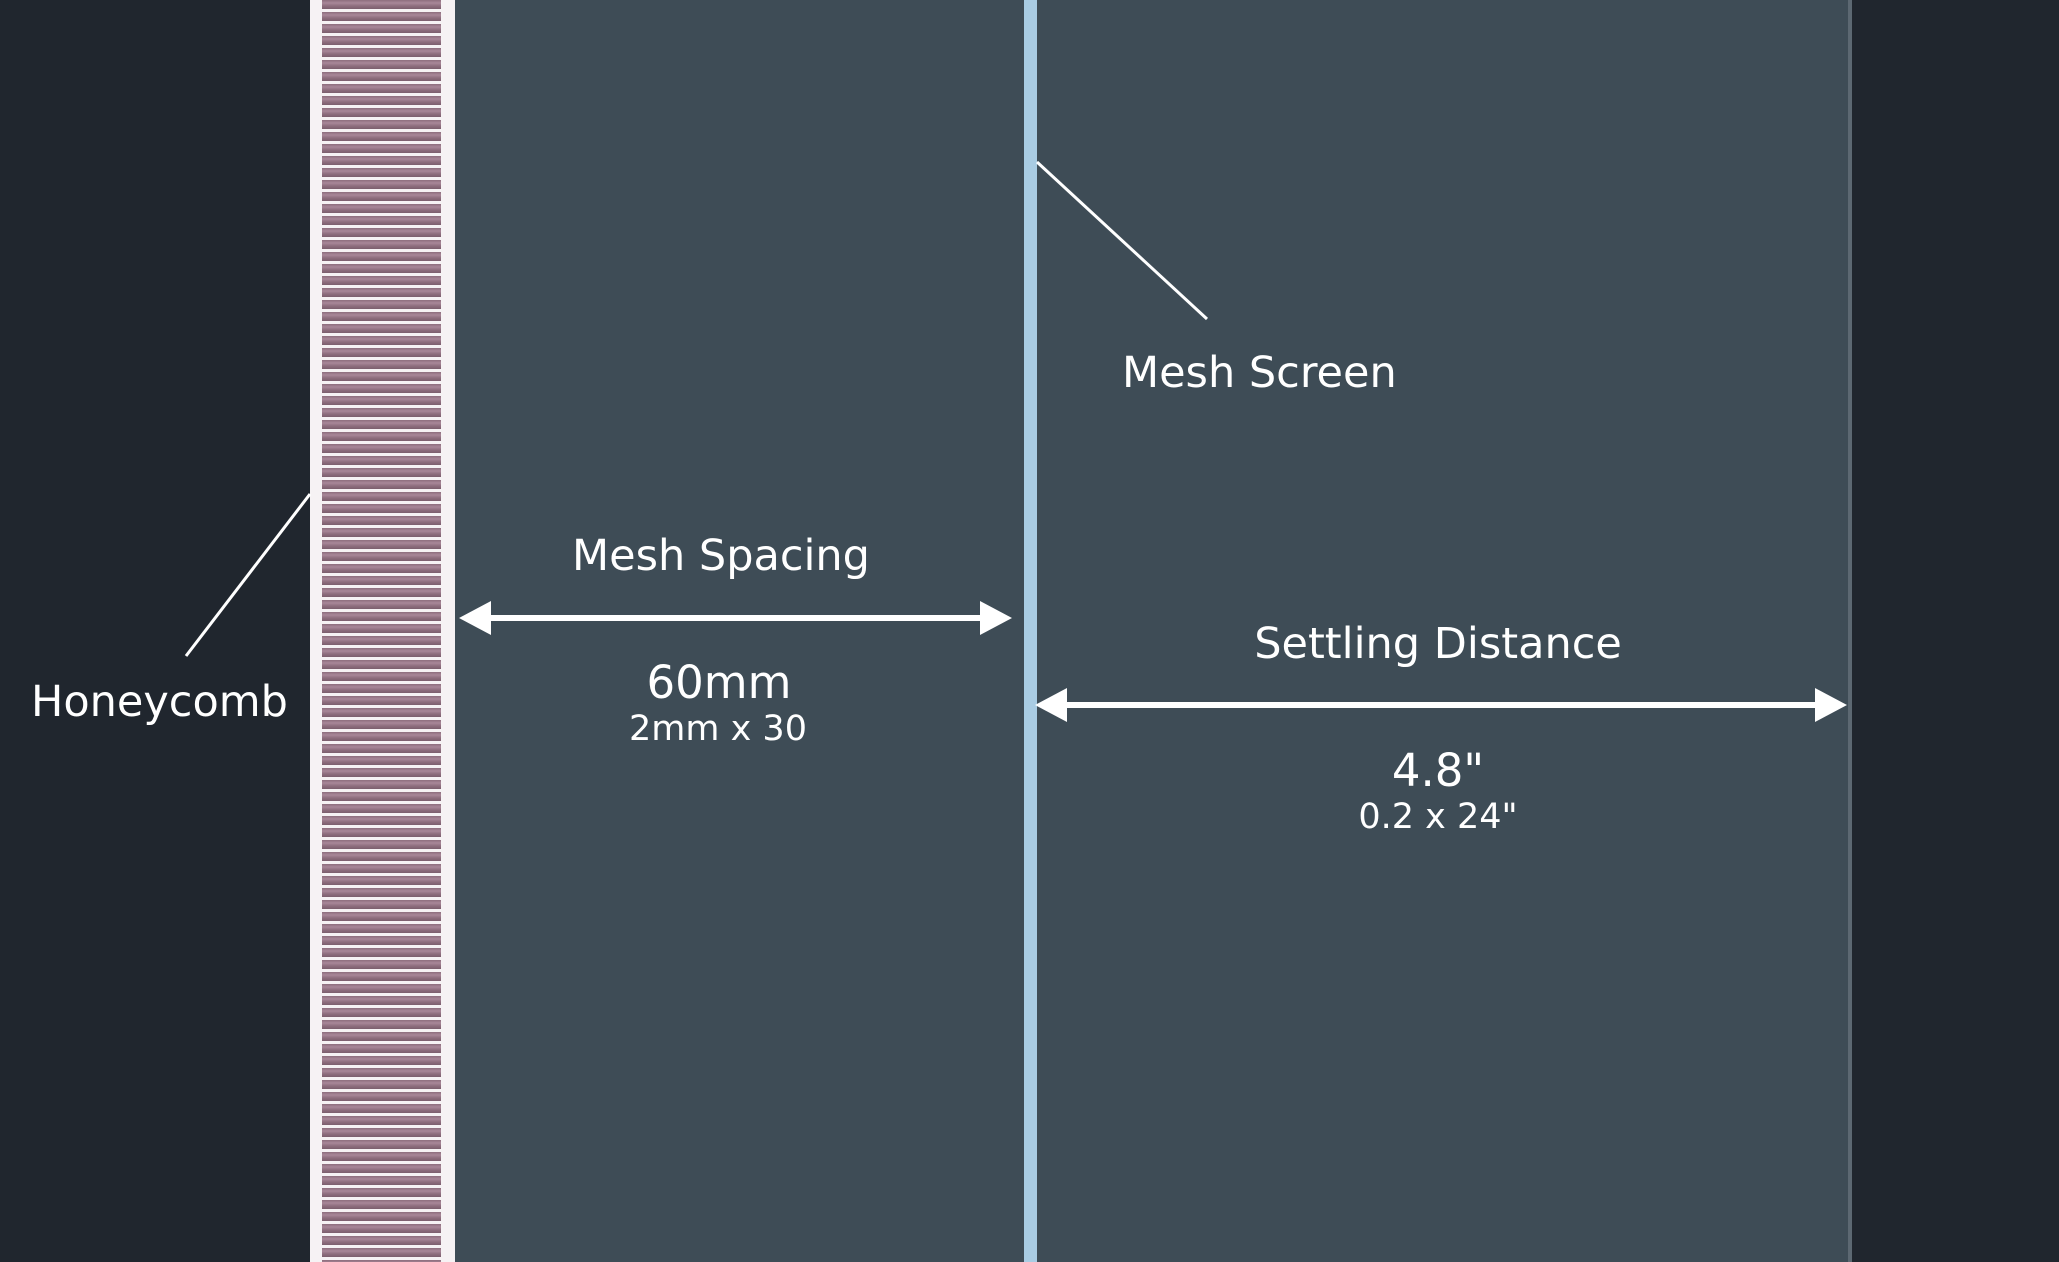 This screenshot has height=1262, width=2059. What do you see at coordinates (159, 702) in the screenshot?
I see `honeycomb-label: Honeycomb` at bounding box center [159, 702].